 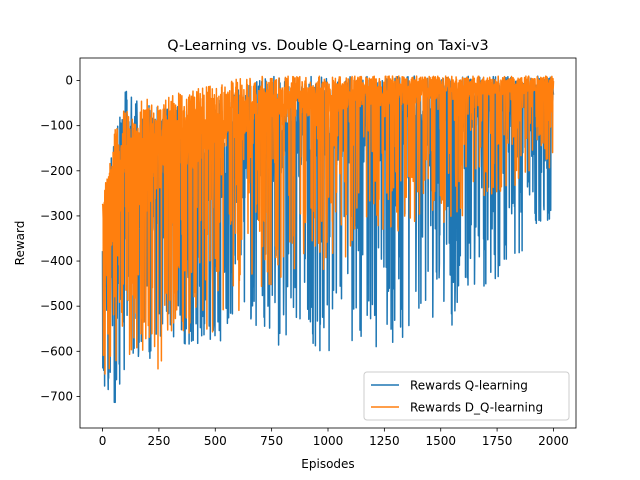 I want to click on x-tick-label: 0, so click(x=103, y=441).